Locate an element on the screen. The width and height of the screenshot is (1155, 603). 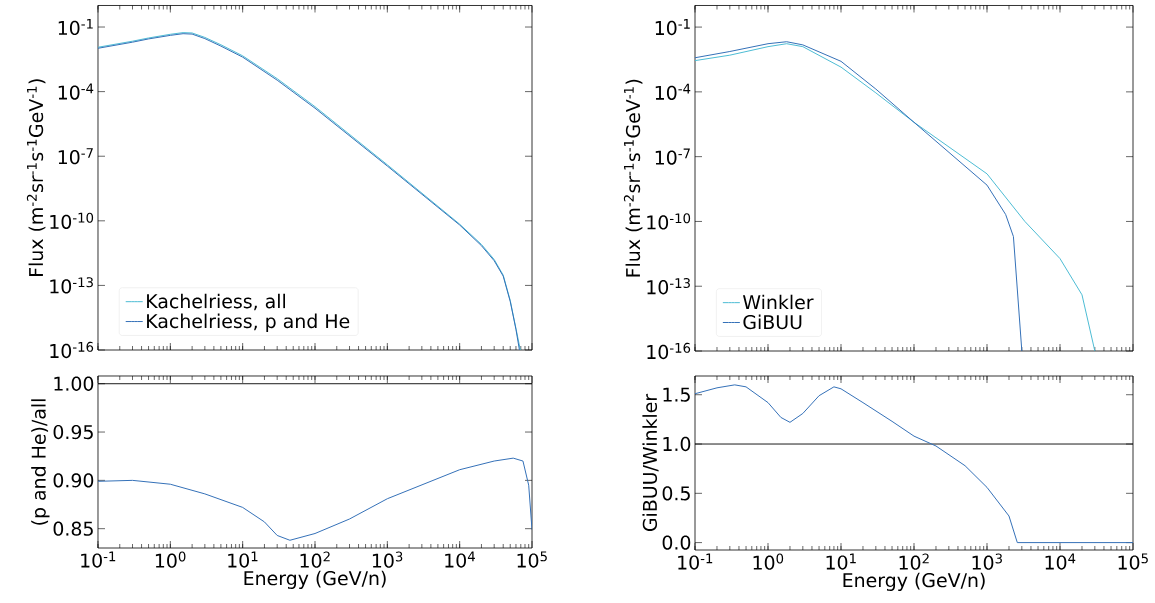
y-tick-label: 0.5 is located at coordinates (676, 493).